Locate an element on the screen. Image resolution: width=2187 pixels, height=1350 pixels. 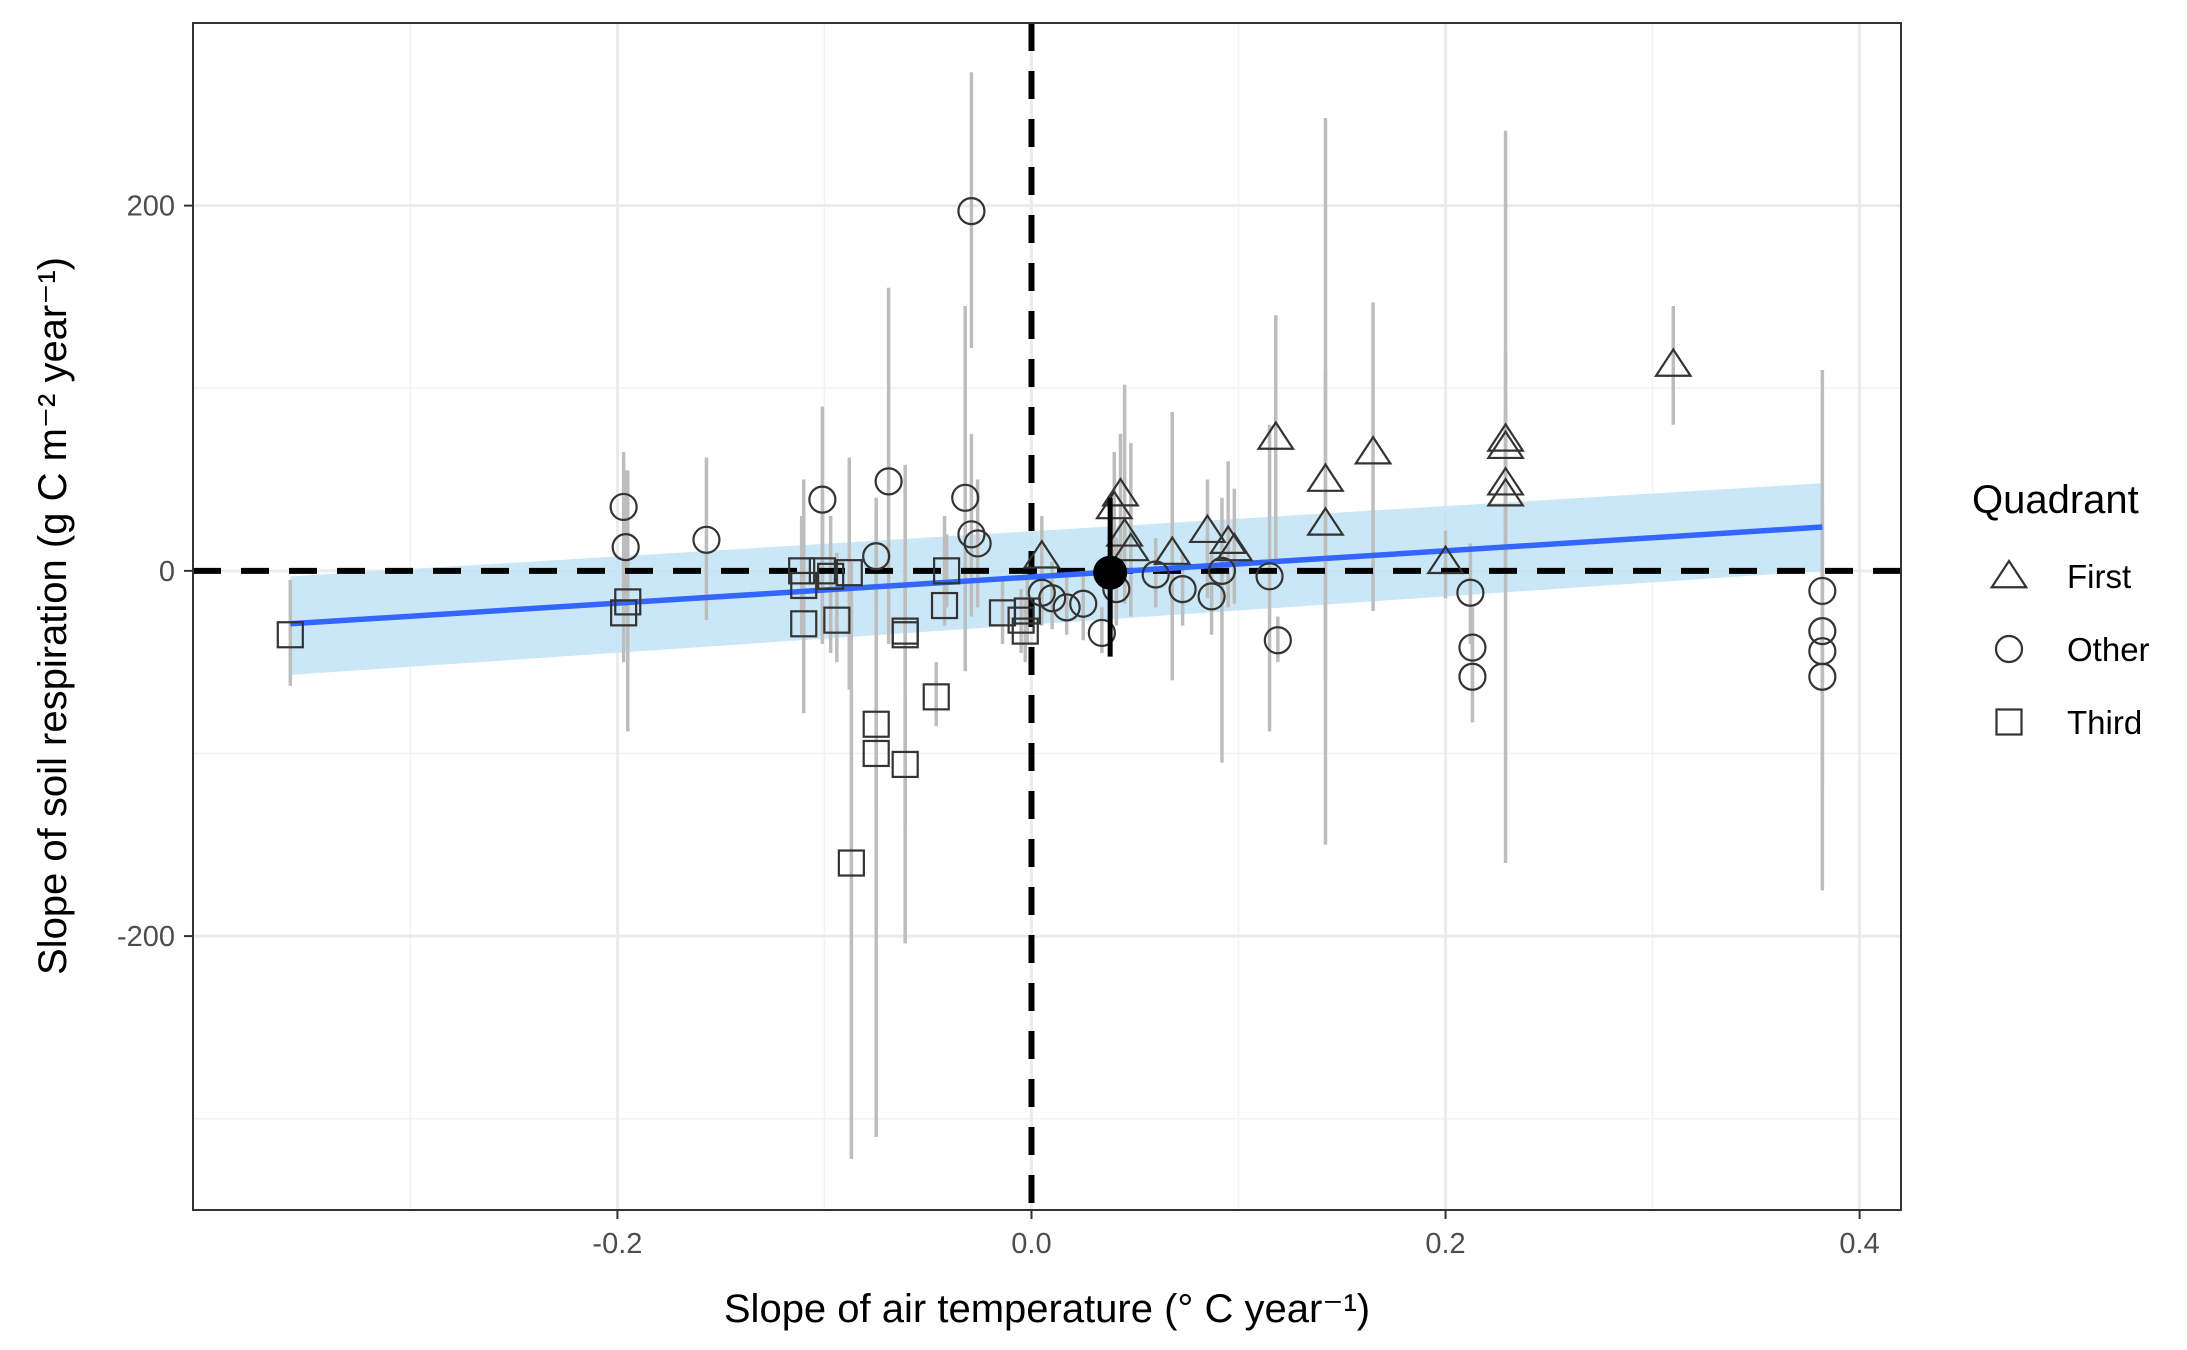
legend-entry: First is located at coordinates (2060, 576).